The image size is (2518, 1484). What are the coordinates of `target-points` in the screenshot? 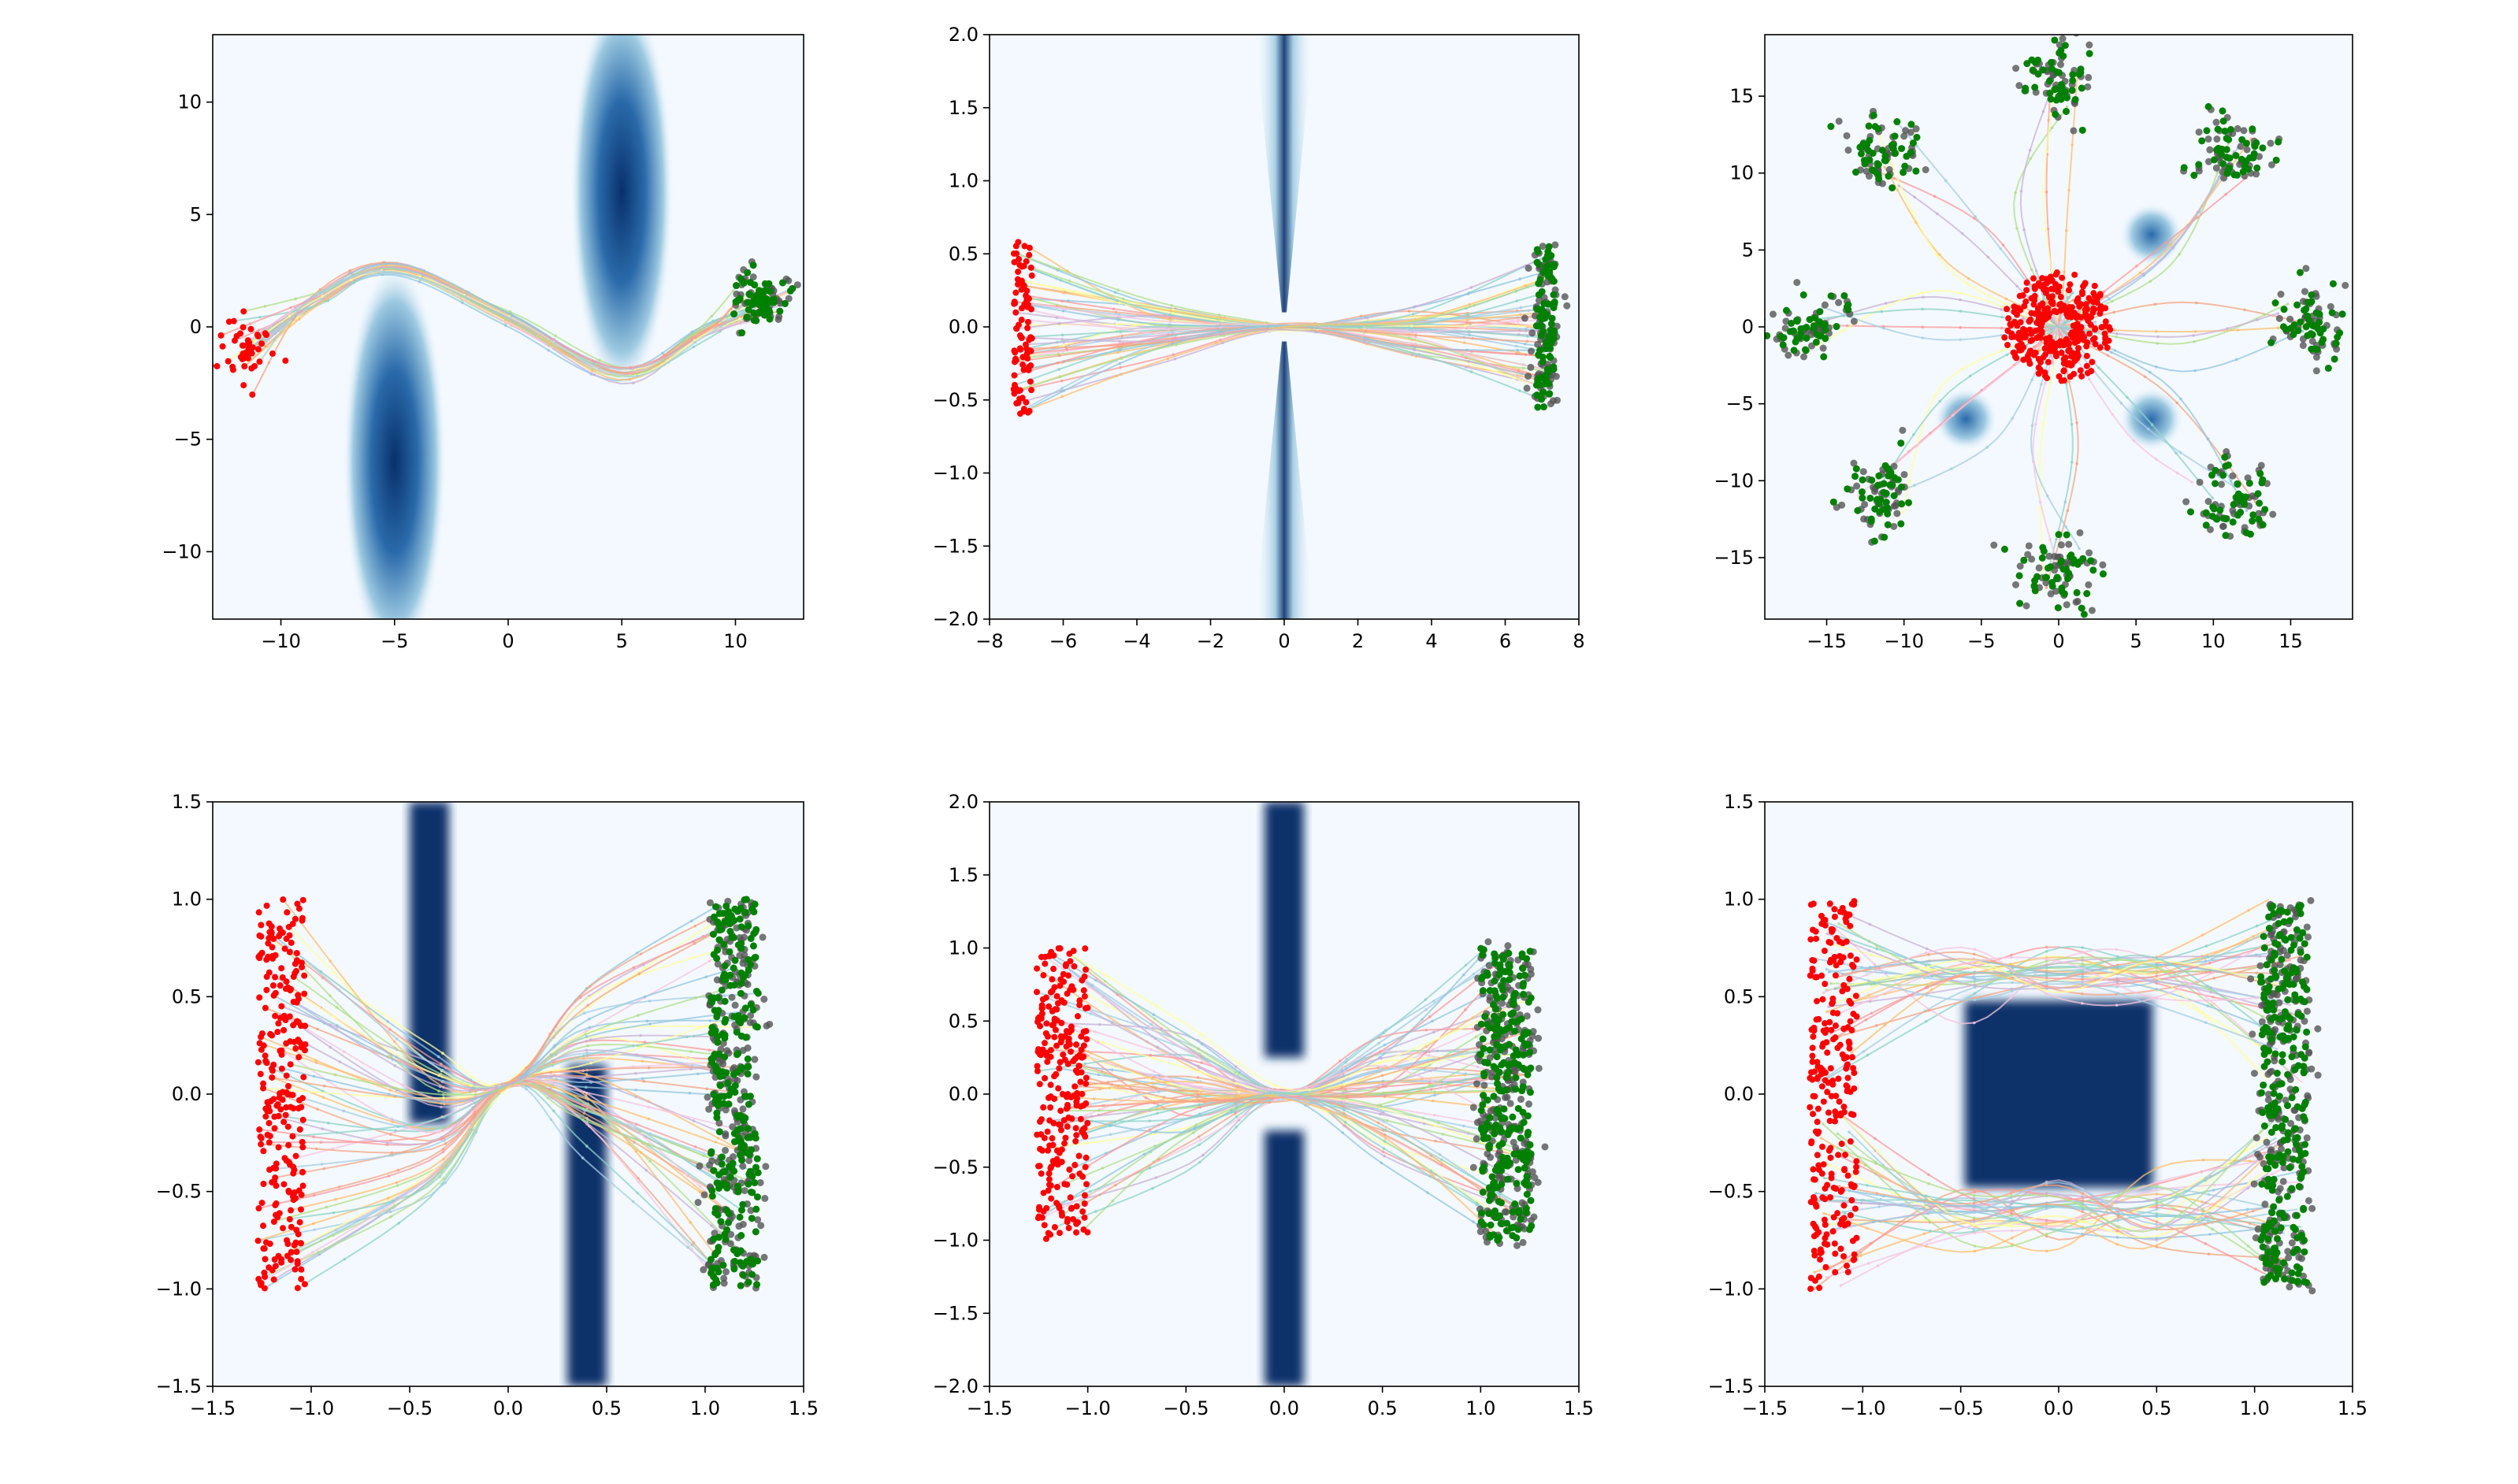 It's located at (763, 299).